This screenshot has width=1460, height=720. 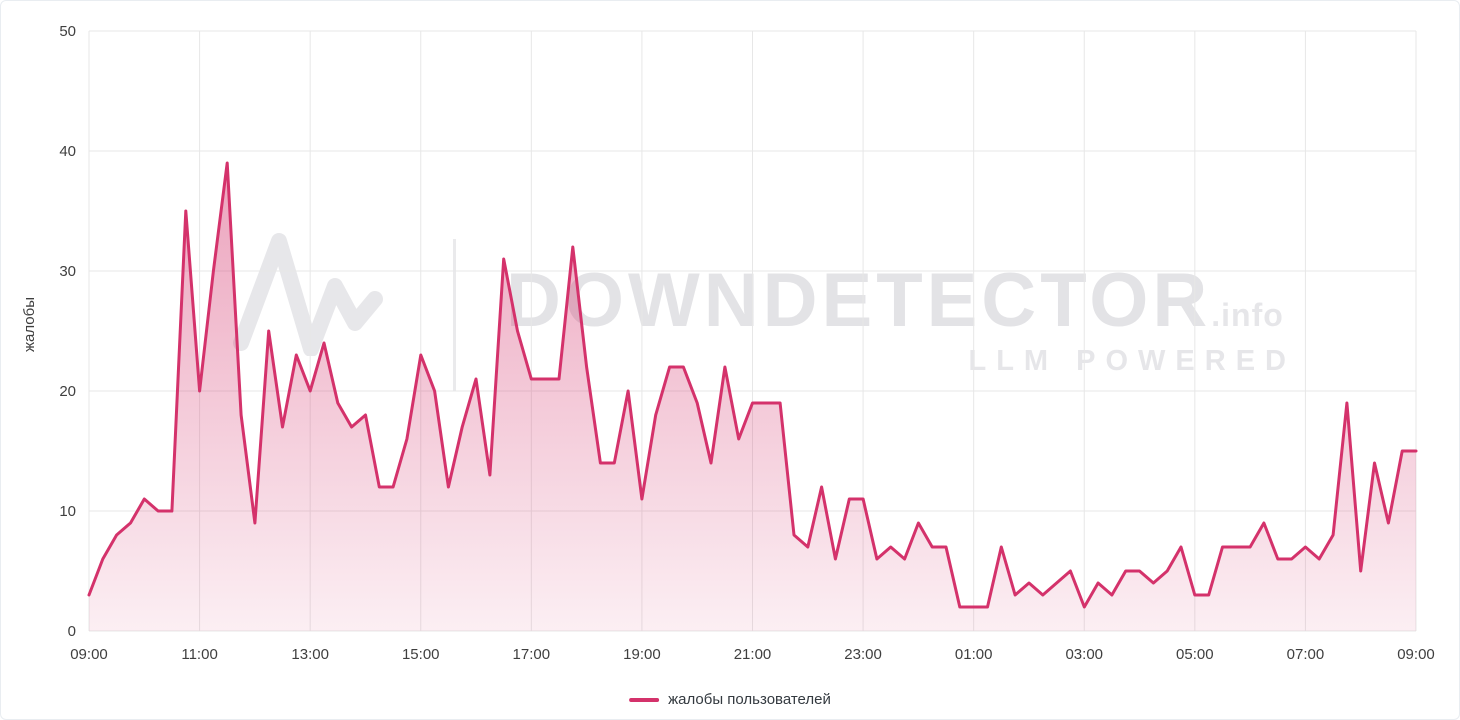 What do you see at coordinates (1084, 654) in the screenshot?
I see `svg-text: 03:00` at bounding box center [1084, 654].